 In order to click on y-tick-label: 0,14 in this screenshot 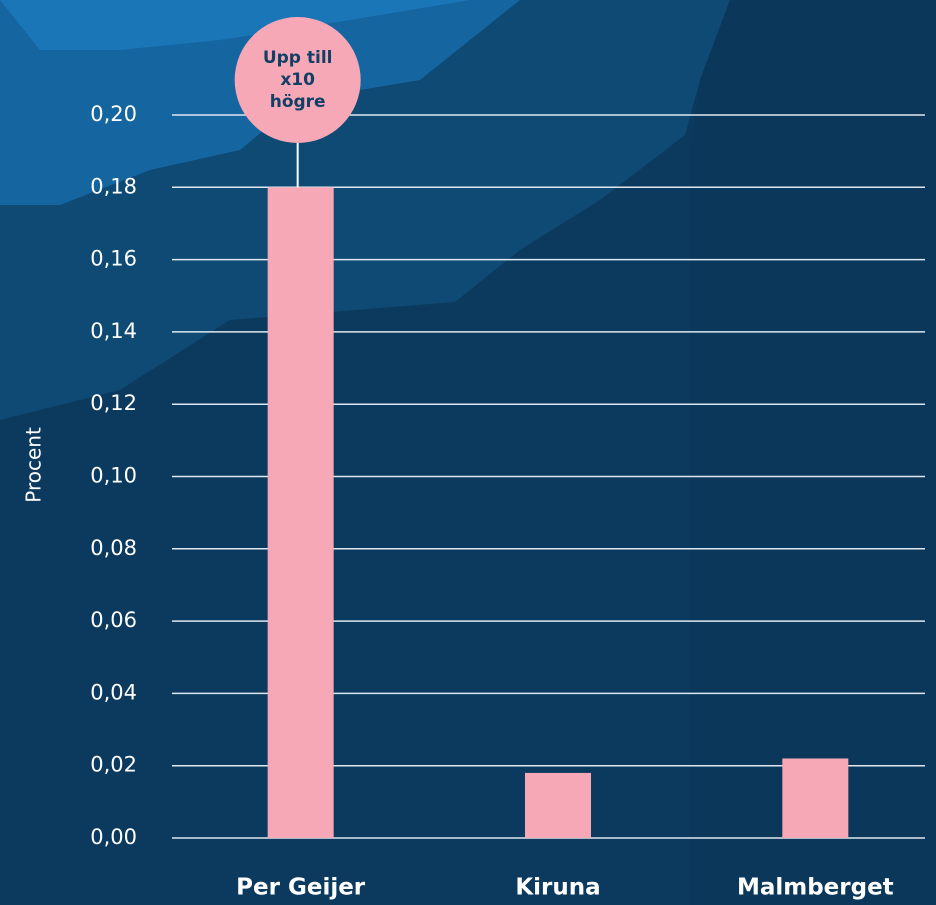, I will do `click(113, 331)`.